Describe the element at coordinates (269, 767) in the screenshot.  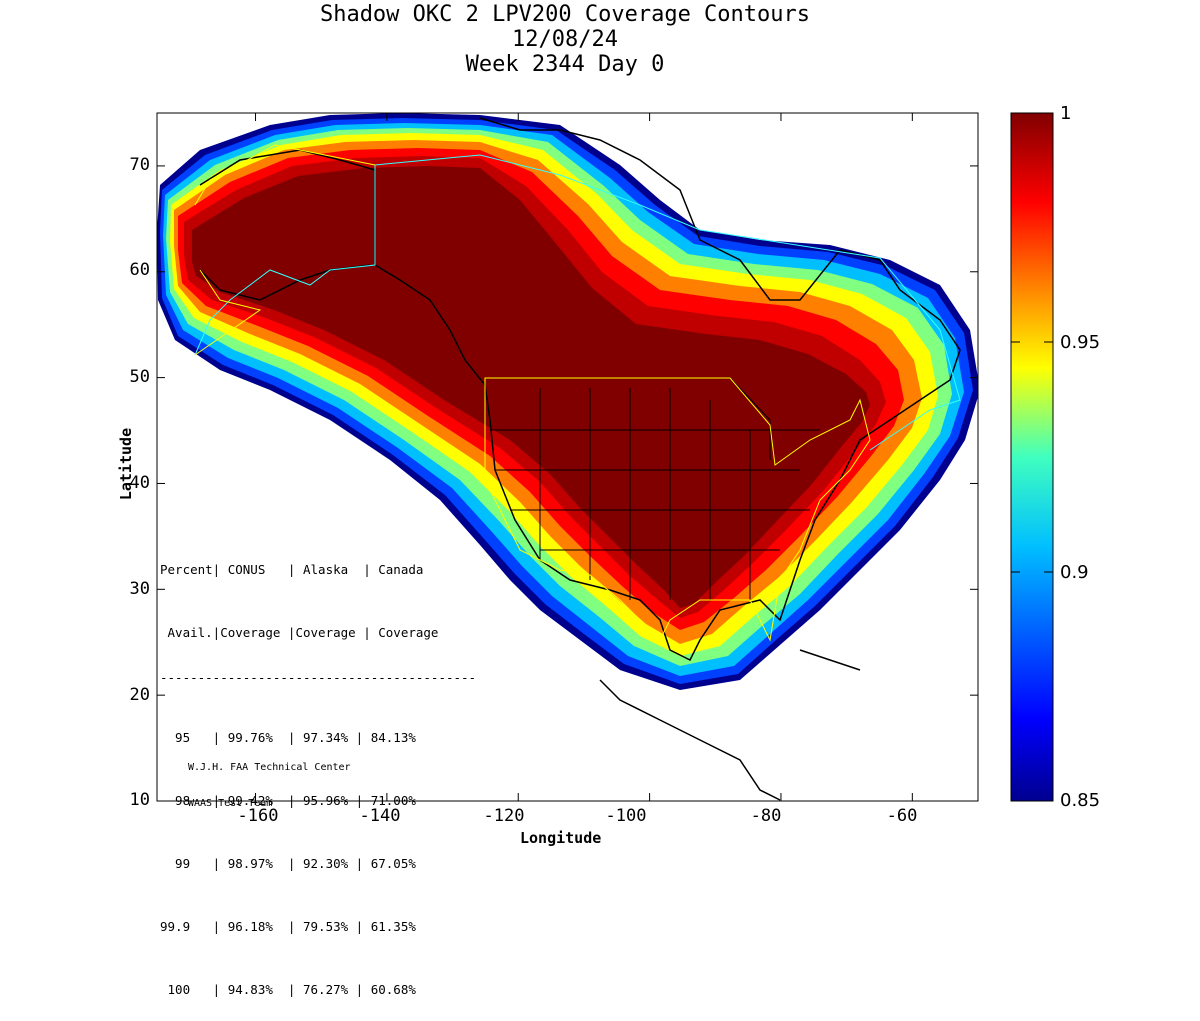
I see `credit-line: W.J.H. FAA Technical Center` at that location.